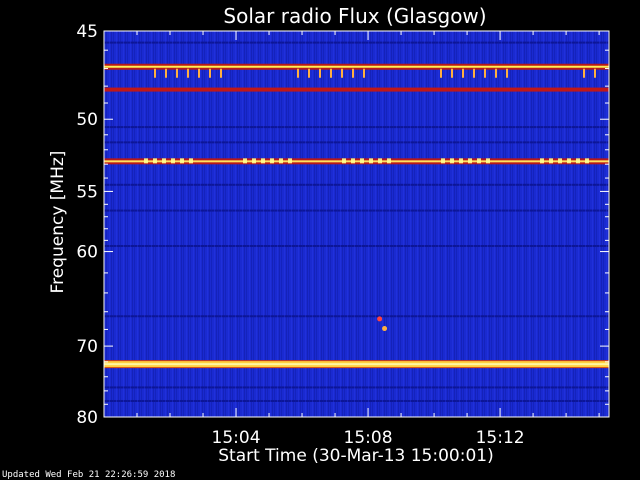 This screenshot has height=480, width=640. Describe the element at coordinates (87, 192) in the screenshot. I see `y-tick-label: 55` at that location.